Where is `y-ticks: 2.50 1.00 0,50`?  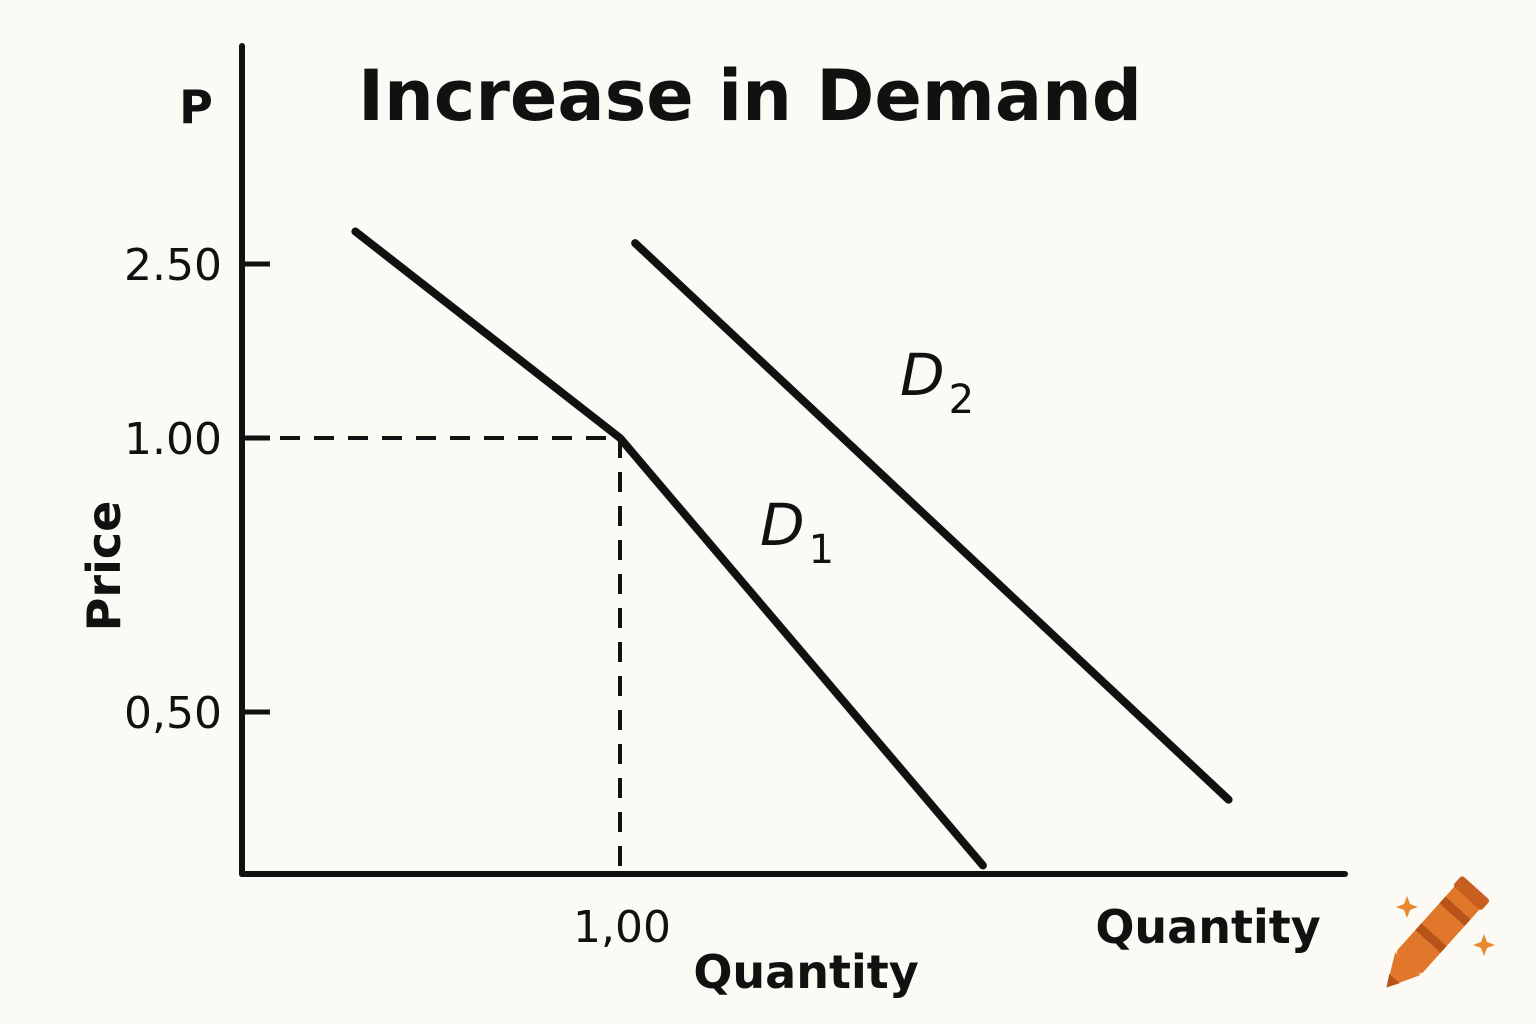
y-ticks: 2.50 1.00 0,50 is located at coordinates (197, 489).